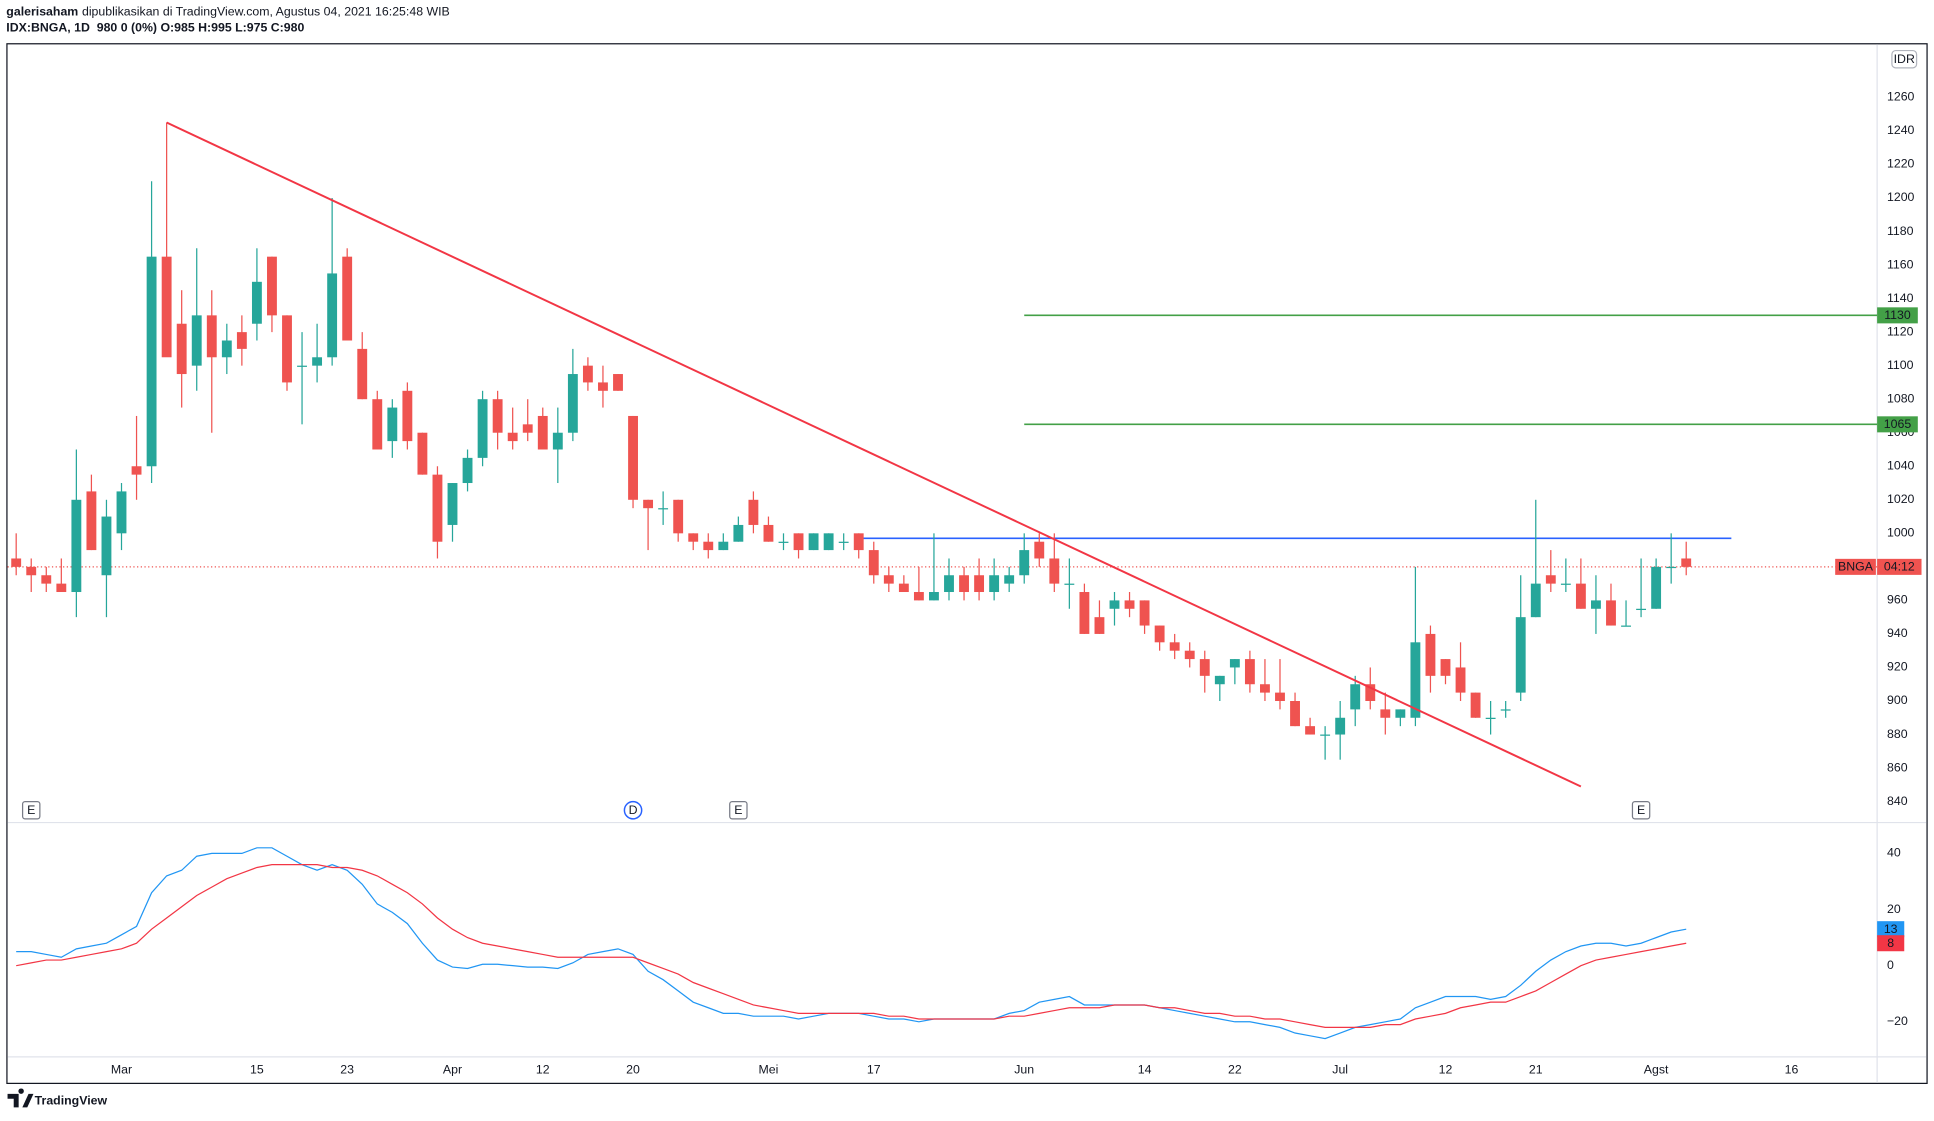 This screenshot has width=1934, height=1121. Describe the element at coordinates (20, 1098) in the screenshot. I see `logo-icon` at that location.